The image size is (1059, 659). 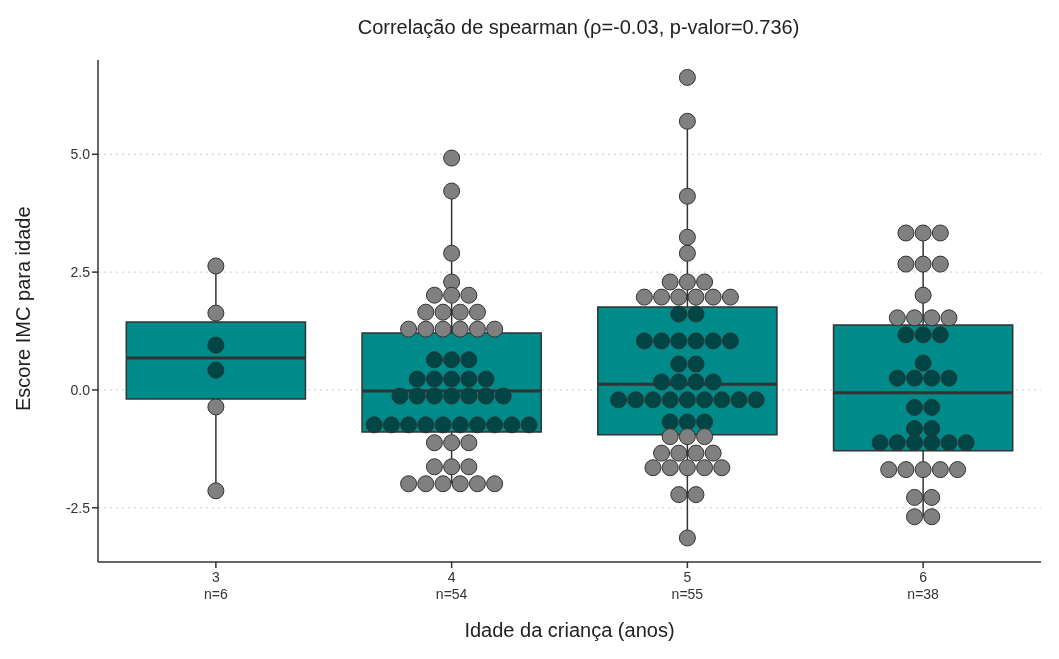 I want to click on y-tick-label: -2.5, so click(x=78, y=507).